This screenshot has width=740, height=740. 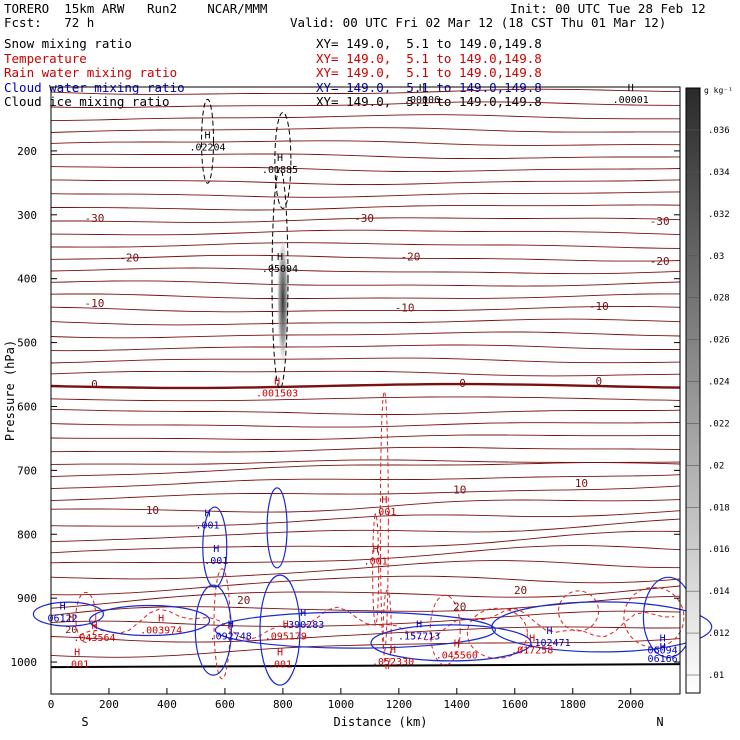 What do you see at coordinates (341, 704) in the screenshot?
I see `x-tick-label: 1000` at bounding box center [341, 704].